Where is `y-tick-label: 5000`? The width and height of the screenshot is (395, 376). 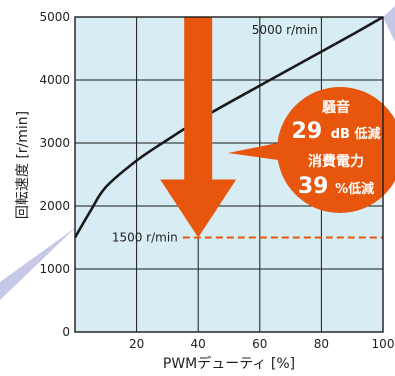 y-tick-label: 5000 is located at coordinates (54, 17).